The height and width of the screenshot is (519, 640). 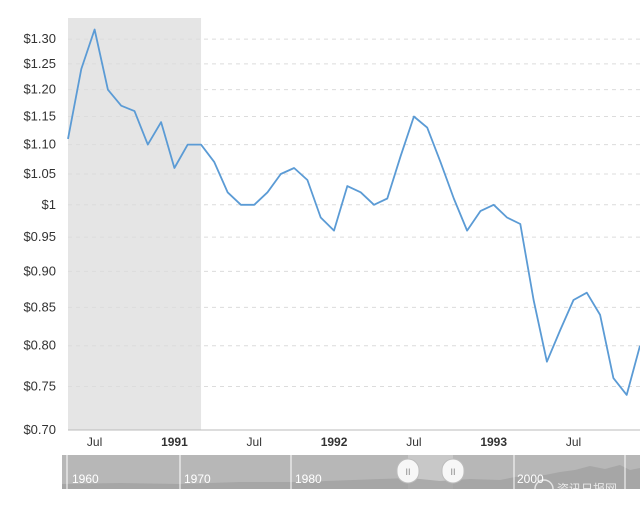 I want to click on handle-grip-right-icon: II, so click(x=452, y=472).